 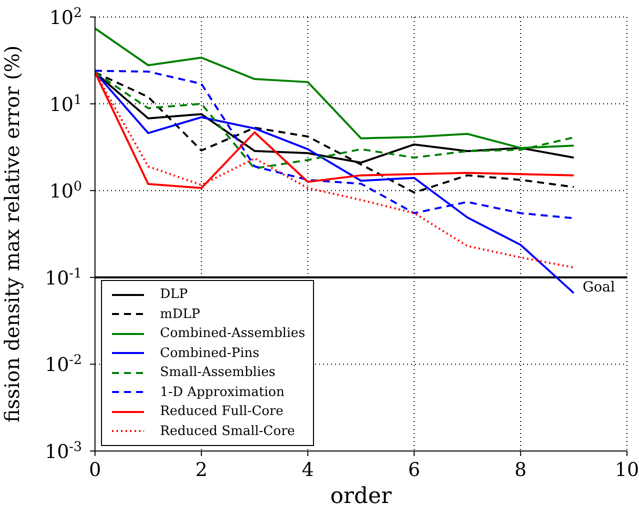 What do you see at coordinates (361, 495) in the screenshot?
I see `x-axis-title: order` at bounding box center [361, 495].